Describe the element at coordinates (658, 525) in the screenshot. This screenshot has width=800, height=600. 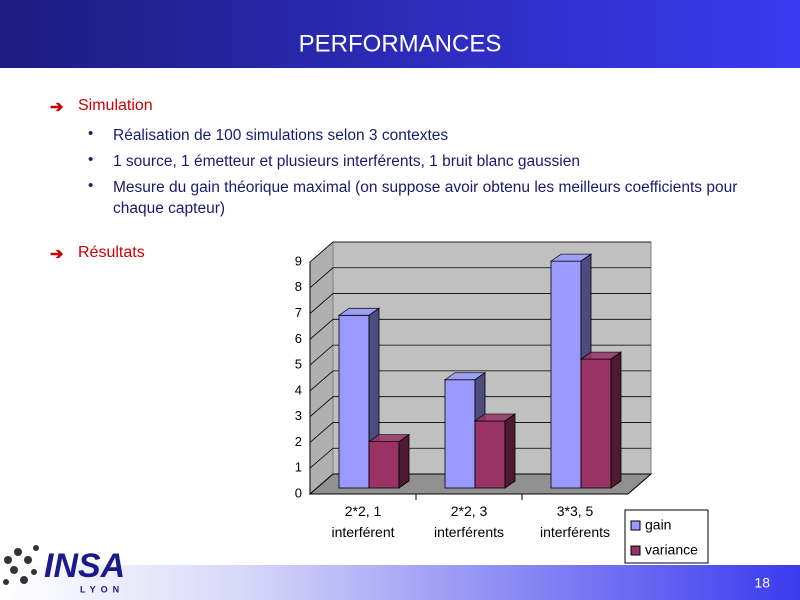
I see `legend-label: gain` at that location.